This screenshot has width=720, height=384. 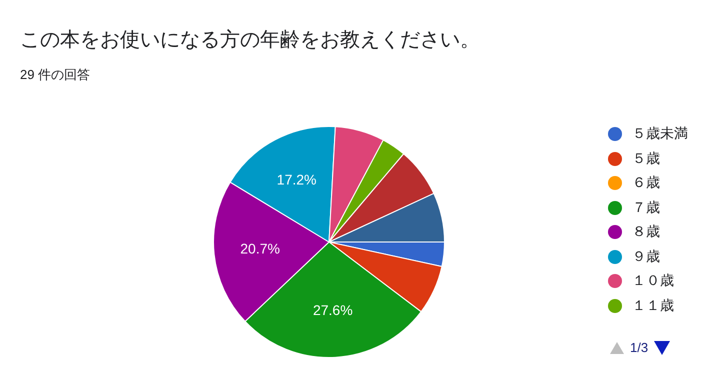 I want to click on data-label: 17.2%, so click(x=296, y=180).